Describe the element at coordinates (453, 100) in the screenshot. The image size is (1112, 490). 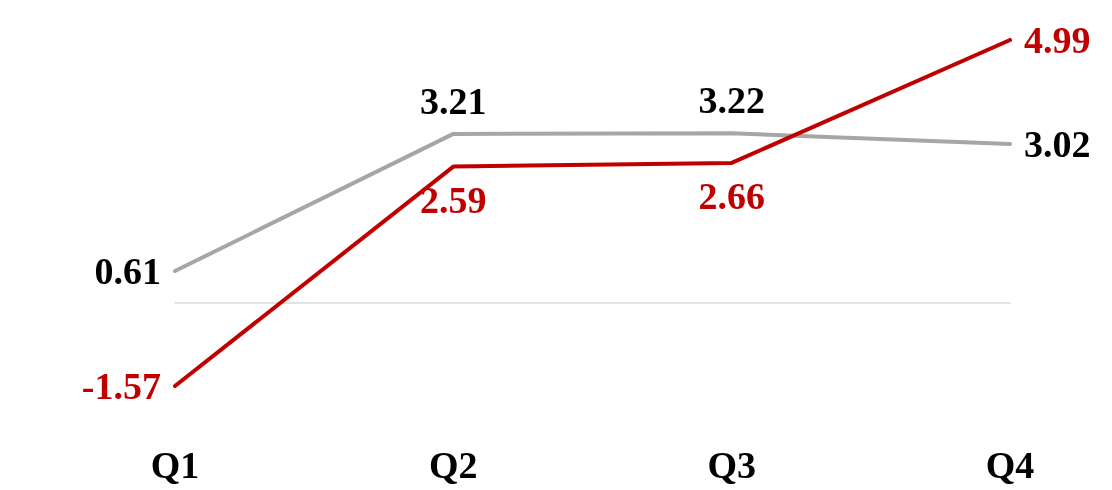
I see `data-label: 3.21` at that location.